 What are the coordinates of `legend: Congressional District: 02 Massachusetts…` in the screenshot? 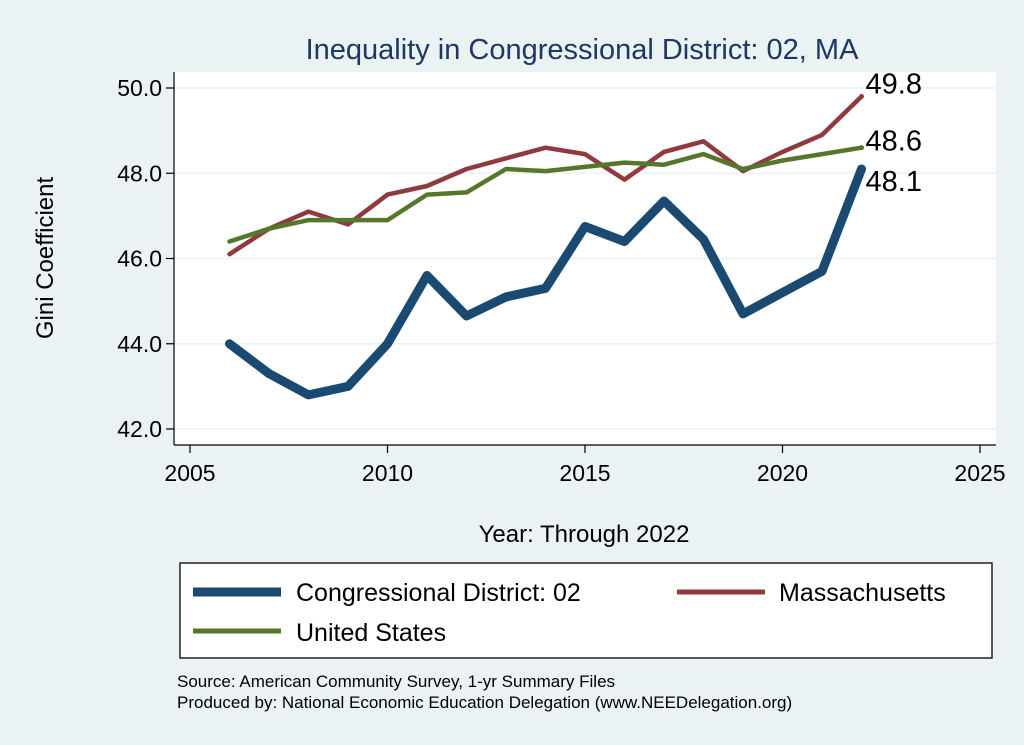 It's located at (586, 610).